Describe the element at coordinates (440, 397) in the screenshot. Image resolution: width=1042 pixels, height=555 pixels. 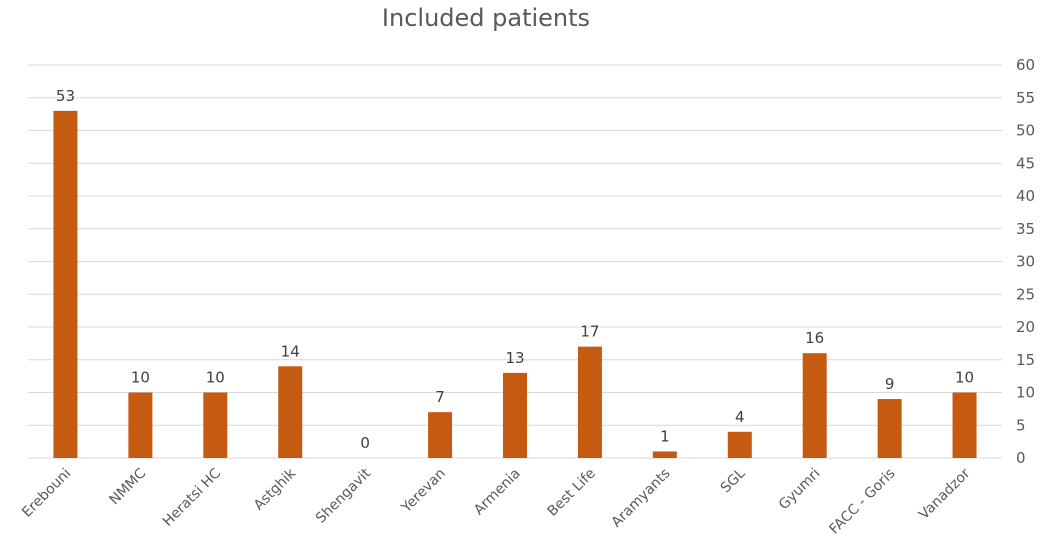
I see `data-label-5: 7` at that location.